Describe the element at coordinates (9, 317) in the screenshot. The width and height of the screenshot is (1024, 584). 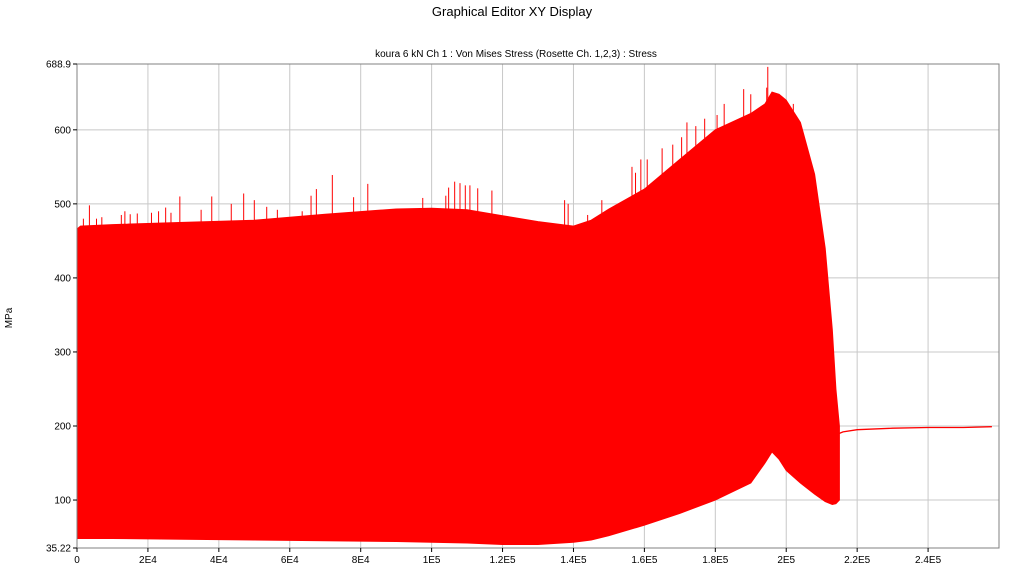
I see `y-axis-label: MPa` at that location.